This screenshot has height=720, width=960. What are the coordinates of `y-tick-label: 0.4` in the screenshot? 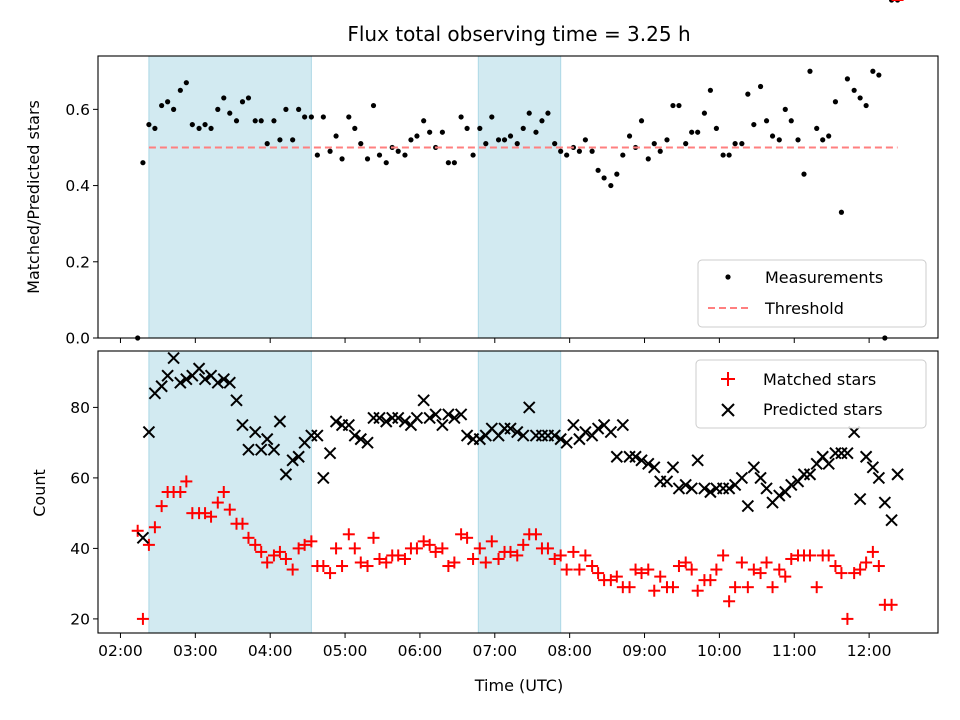 It's located at (77, 186).